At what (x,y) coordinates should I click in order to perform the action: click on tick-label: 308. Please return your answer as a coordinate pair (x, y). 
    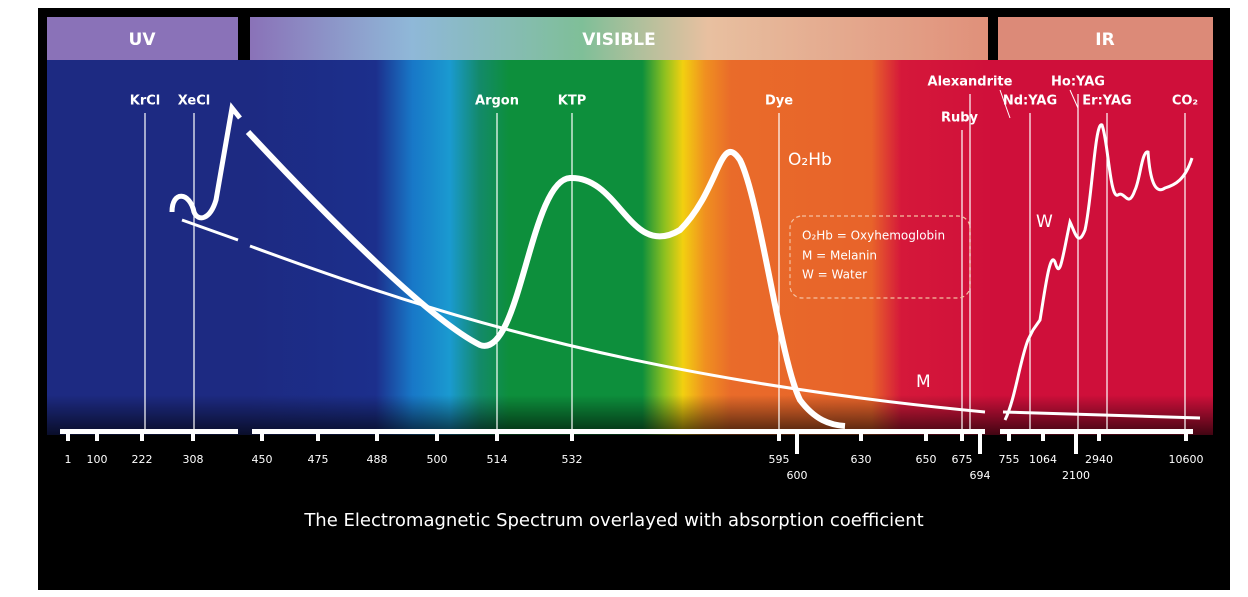
    Looking at the image, I should click on (193, 459).